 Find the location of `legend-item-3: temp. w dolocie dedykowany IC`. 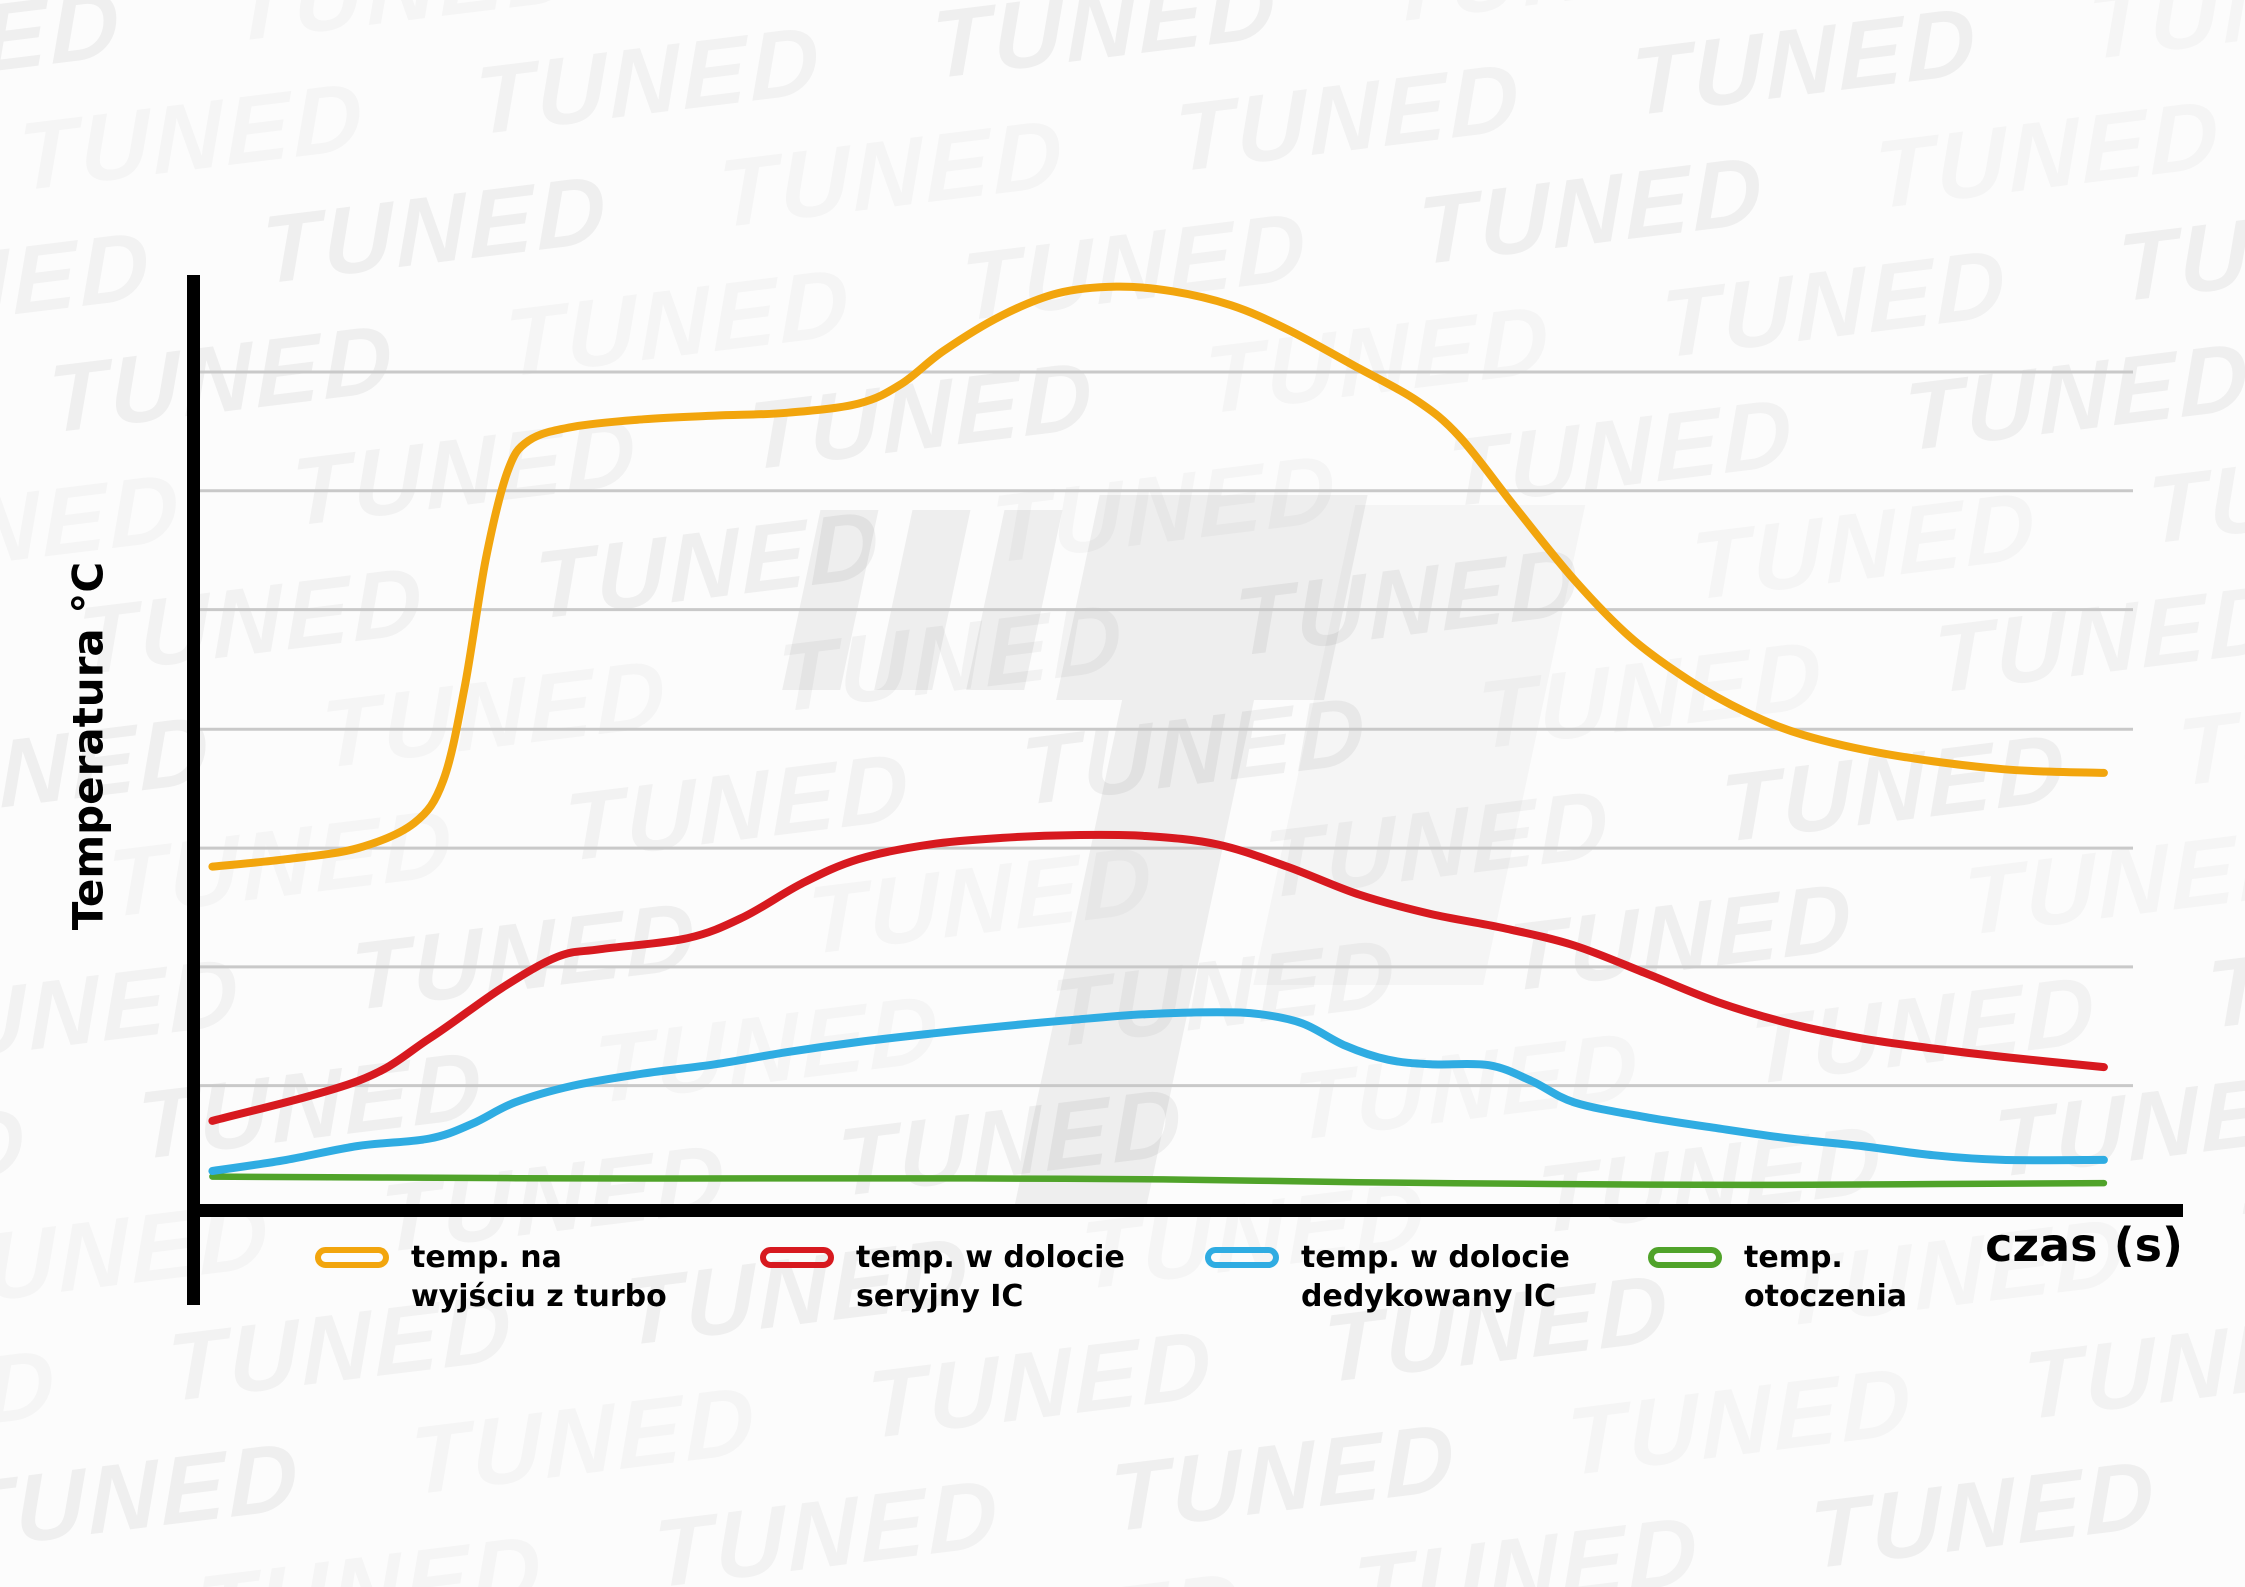

legend-item-3: temp. w dolocie dedykowany IC is located at coordinates (1387, 1277).